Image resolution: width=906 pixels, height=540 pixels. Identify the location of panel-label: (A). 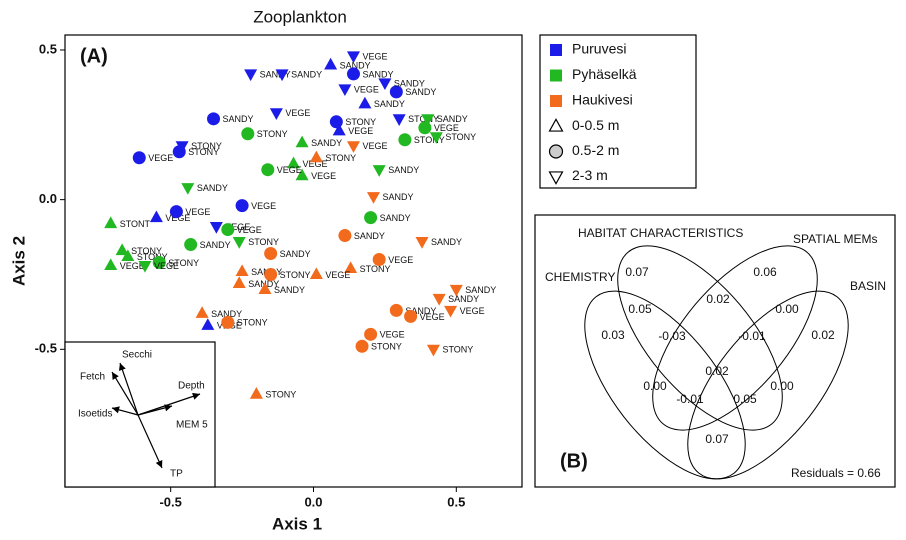
(94, 56).